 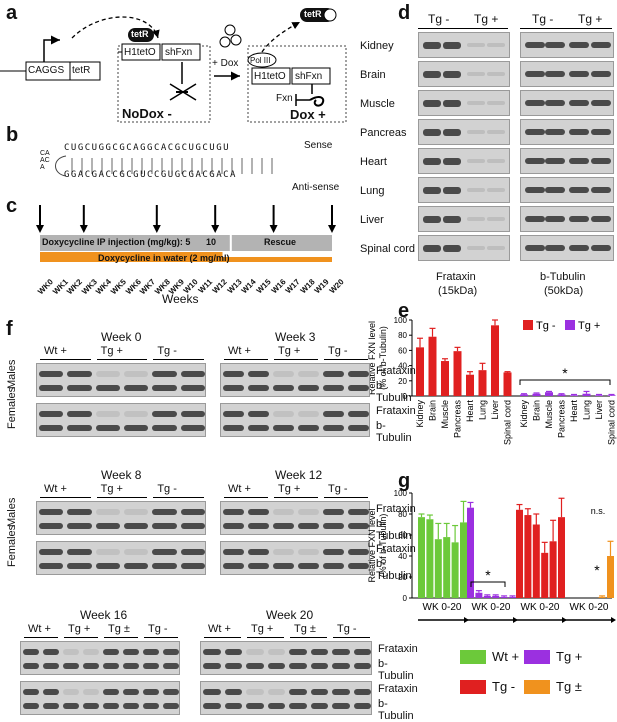 I want to click on hairpin-label-nodox: shFxn, so click(x=179, y=52).